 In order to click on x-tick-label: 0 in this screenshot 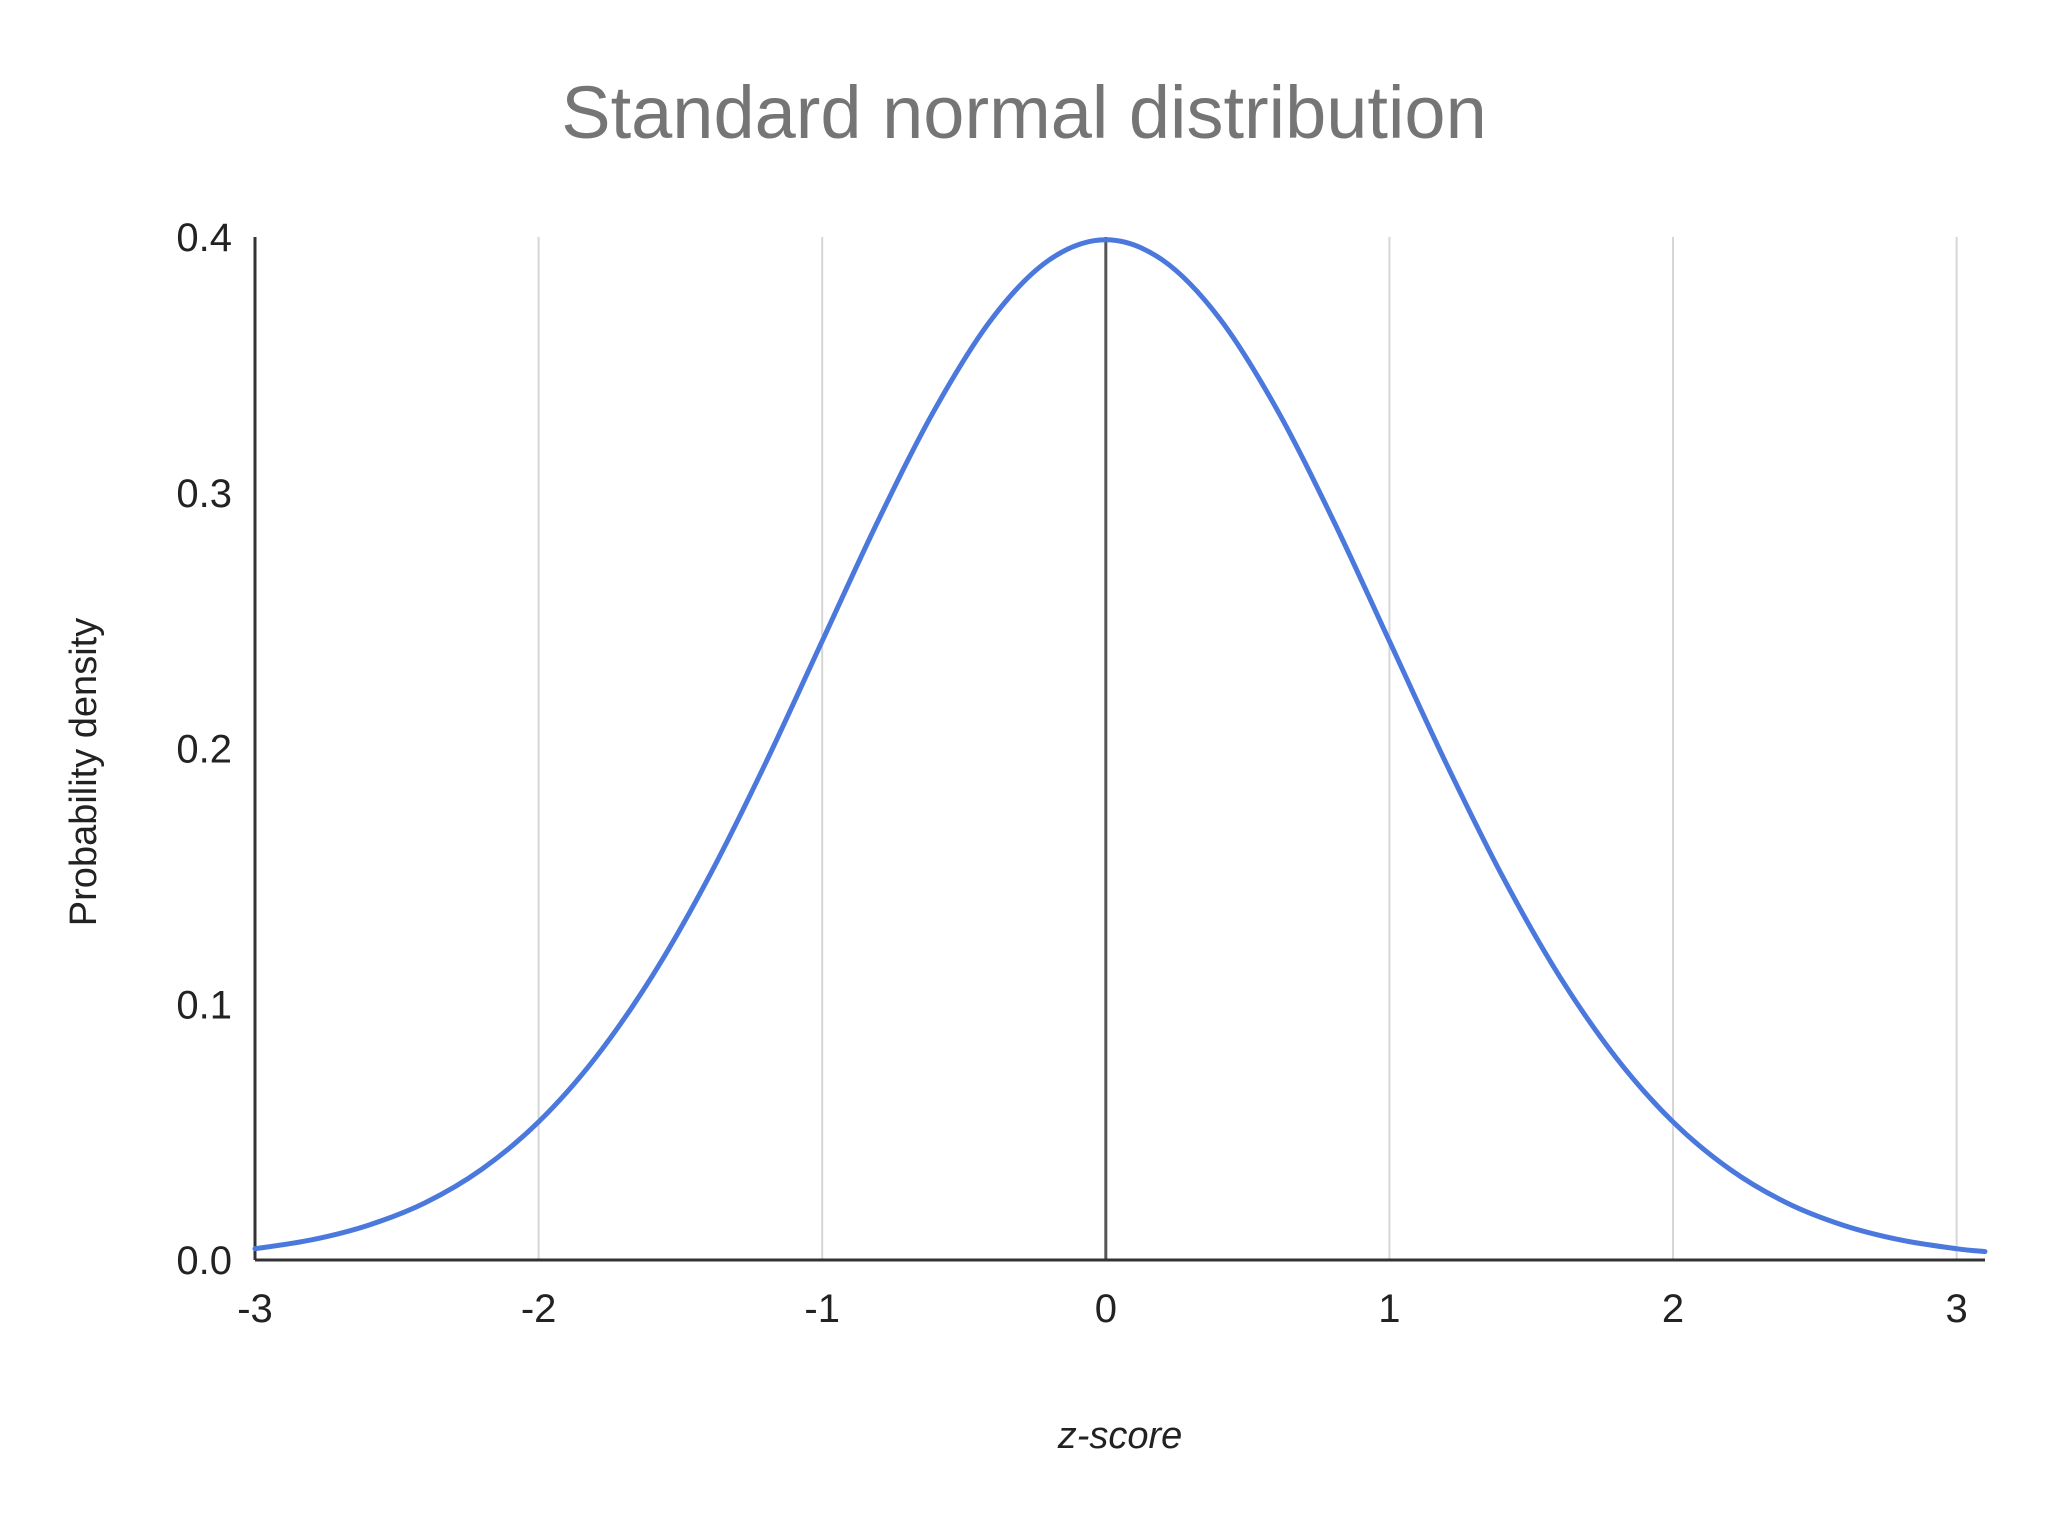, I will do `click(1106, 1309)`.